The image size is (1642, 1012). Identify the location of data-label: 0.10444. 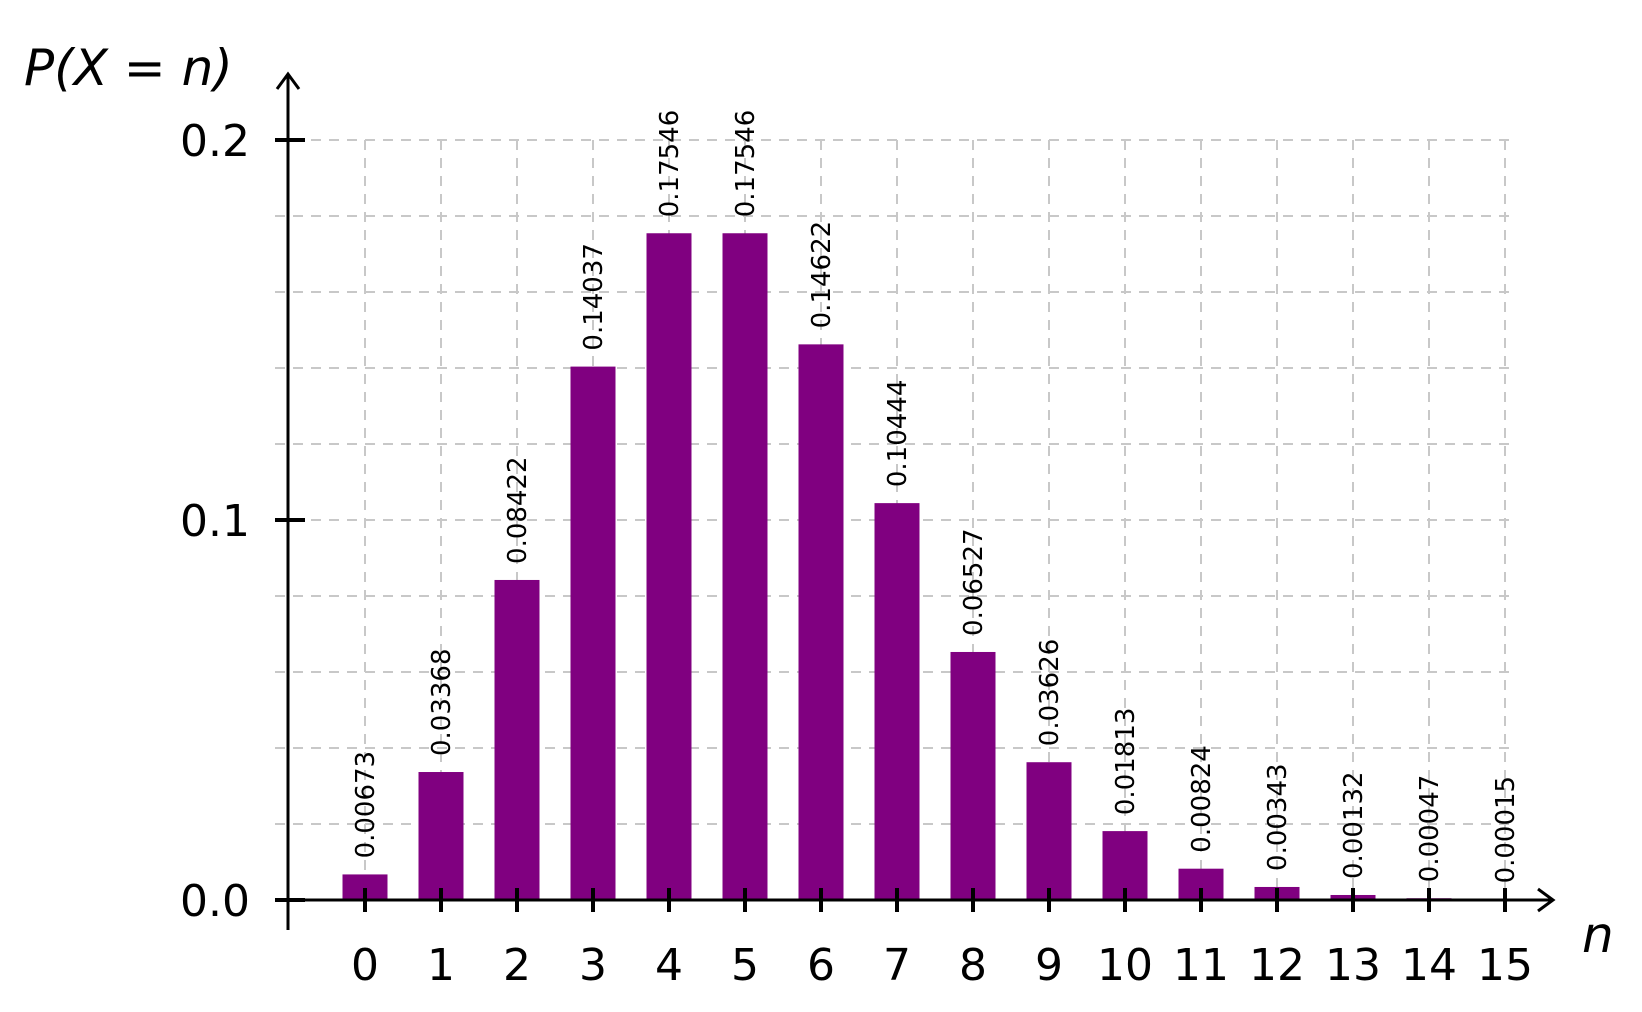
(898, 434).